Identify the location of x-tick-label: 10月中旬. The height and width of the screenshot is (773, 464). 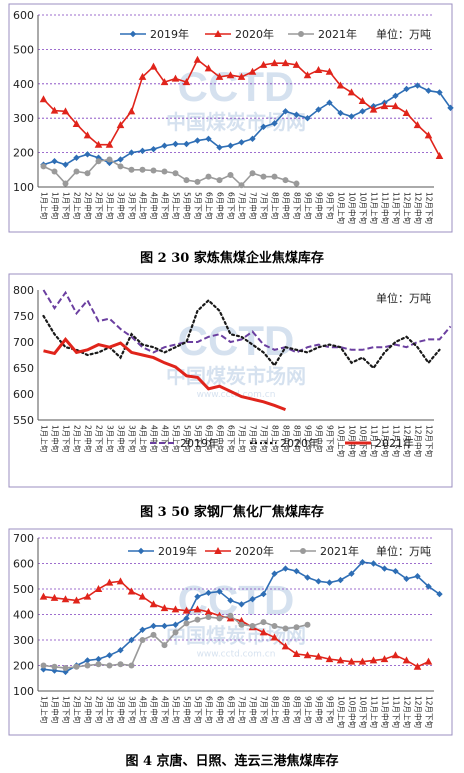
(353, 712).